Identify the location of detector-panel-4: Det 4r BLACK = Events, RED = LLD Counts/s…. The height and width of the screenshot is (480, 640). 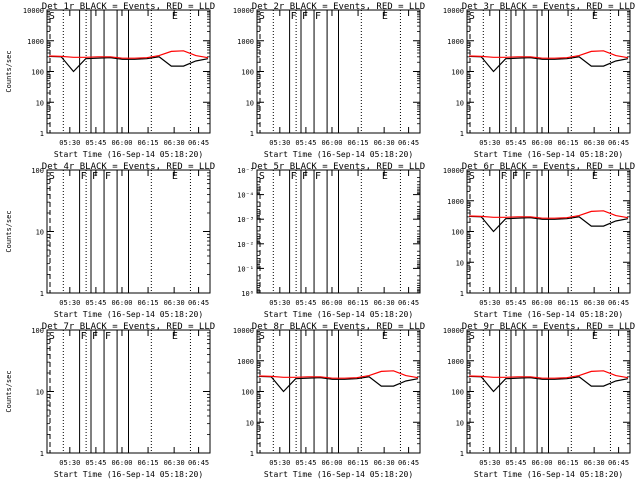
(110, 240).